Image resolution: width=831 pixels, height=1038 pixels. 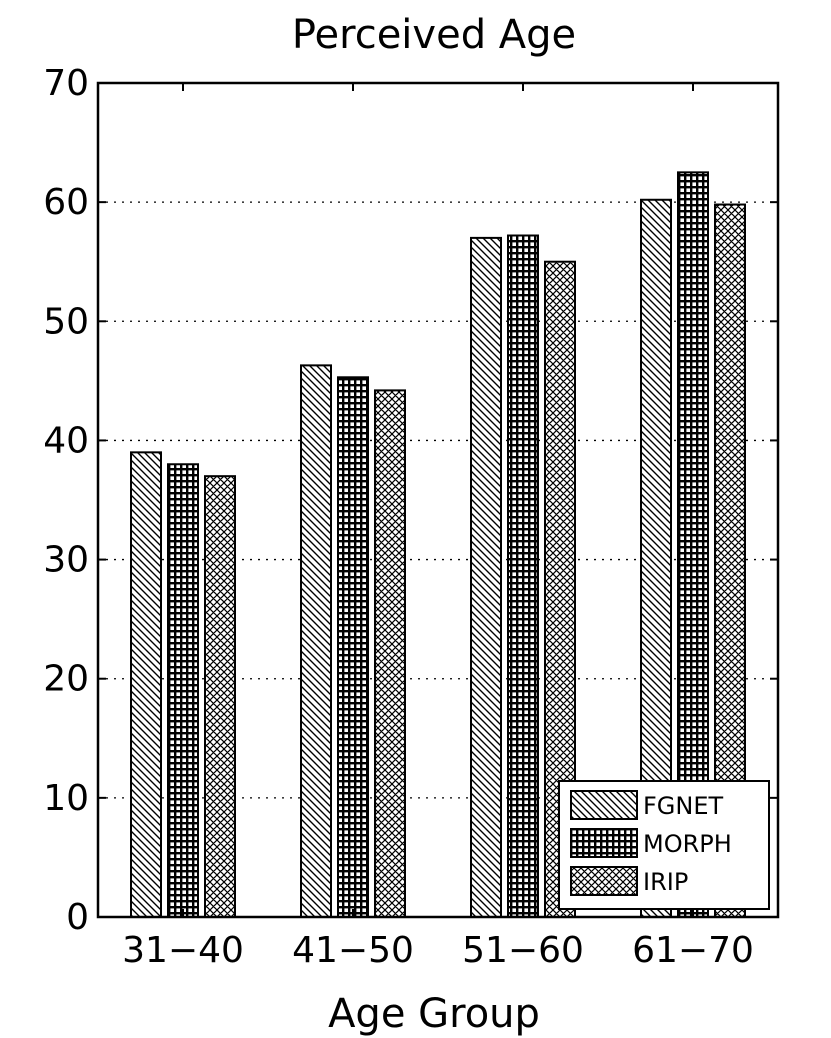 I want to click on y-tick-label: 50, so click(x=66, y=321).